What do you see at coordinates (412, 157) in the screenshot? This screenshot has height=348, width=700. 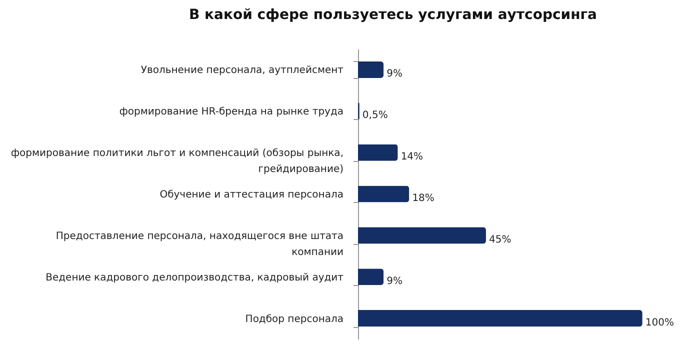 I see `data-label: 14%` at bounding box center [412, 157].